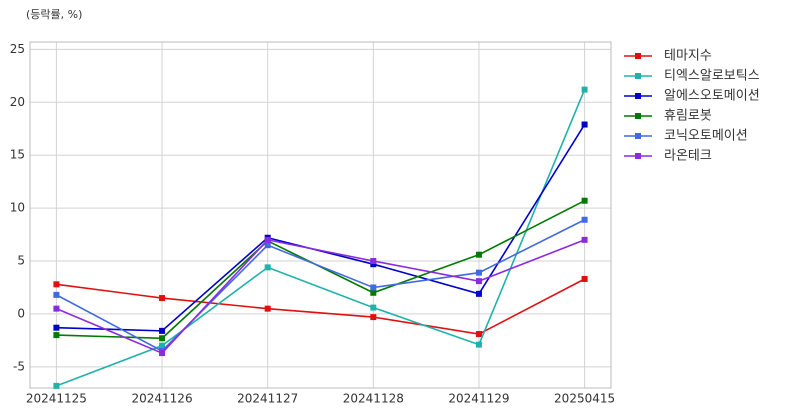 Image resolution: width=789 pixels, height=420 pixels. What do you see at coordinates (267, 399) in the screenshot?
I see `x-tick-label: 20241127` at bounding box center [267, 399].